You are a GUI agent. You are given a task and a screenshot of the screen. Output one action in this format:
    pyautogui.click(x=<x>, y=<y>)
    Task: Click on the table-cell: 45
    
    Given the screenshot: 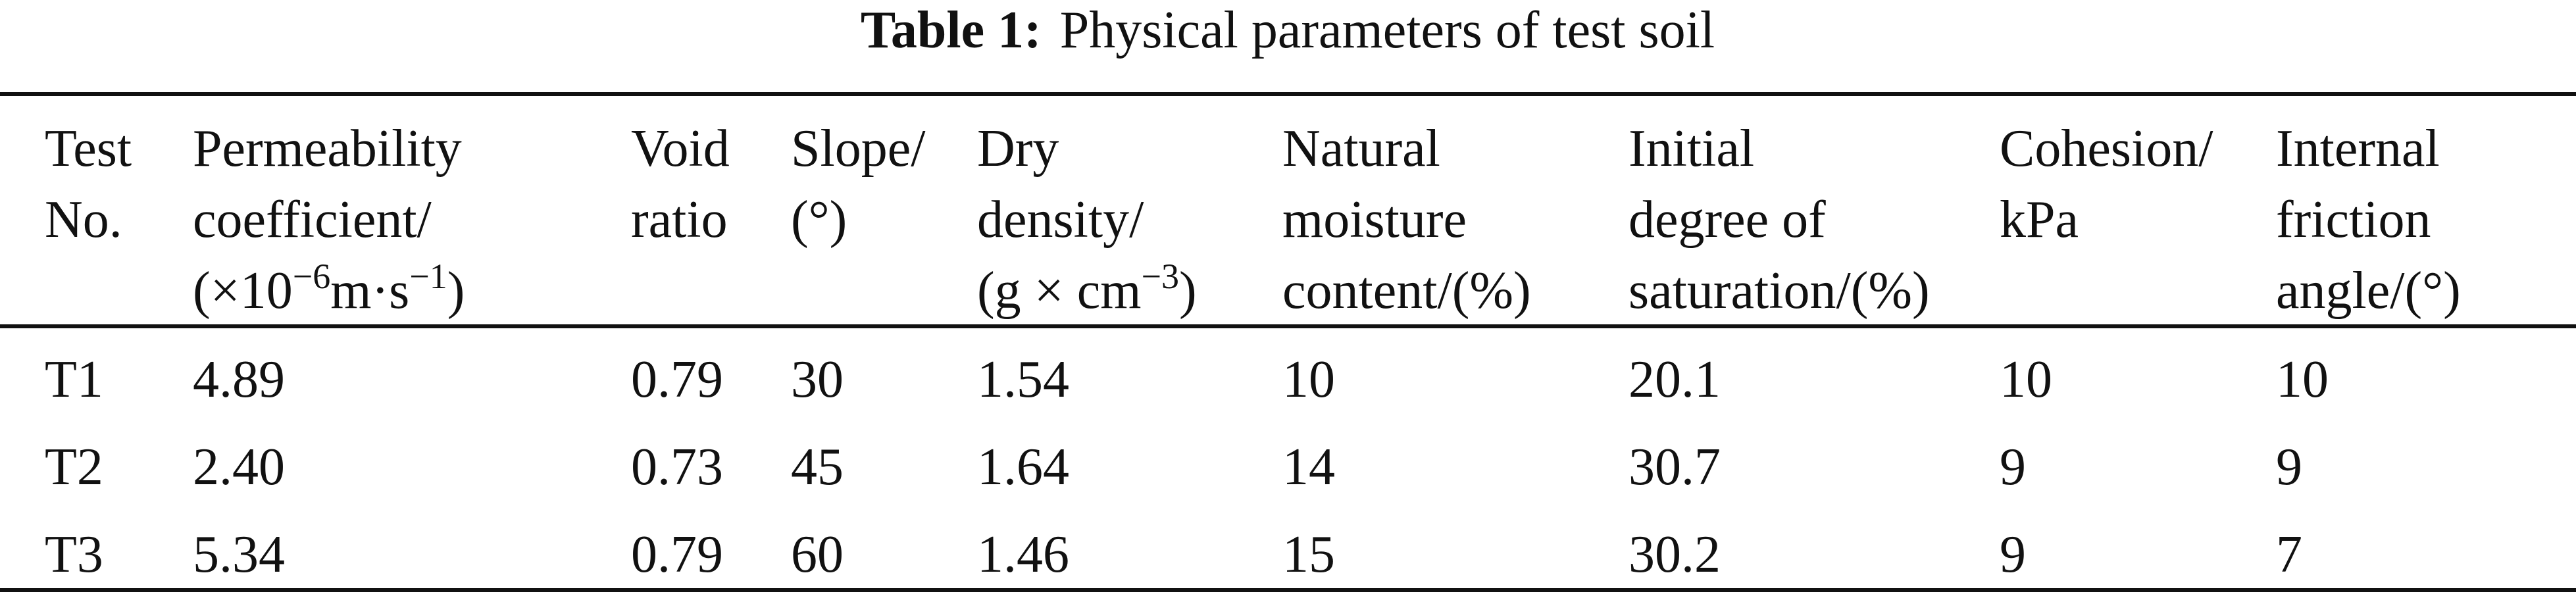 What is the action you would take?
    pyautogui.click(x=818, y=467)
    